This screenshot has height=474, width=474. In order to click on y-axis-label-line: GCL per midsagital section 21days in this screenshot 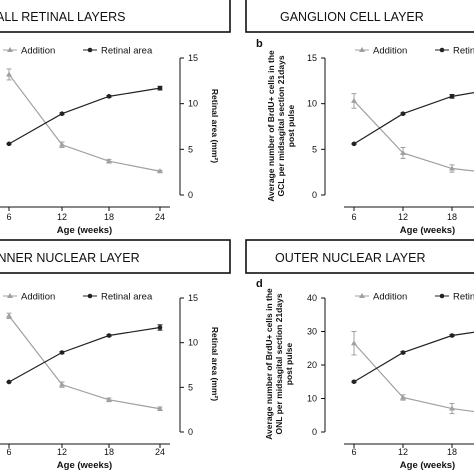, I will do `click(281, 125)`.